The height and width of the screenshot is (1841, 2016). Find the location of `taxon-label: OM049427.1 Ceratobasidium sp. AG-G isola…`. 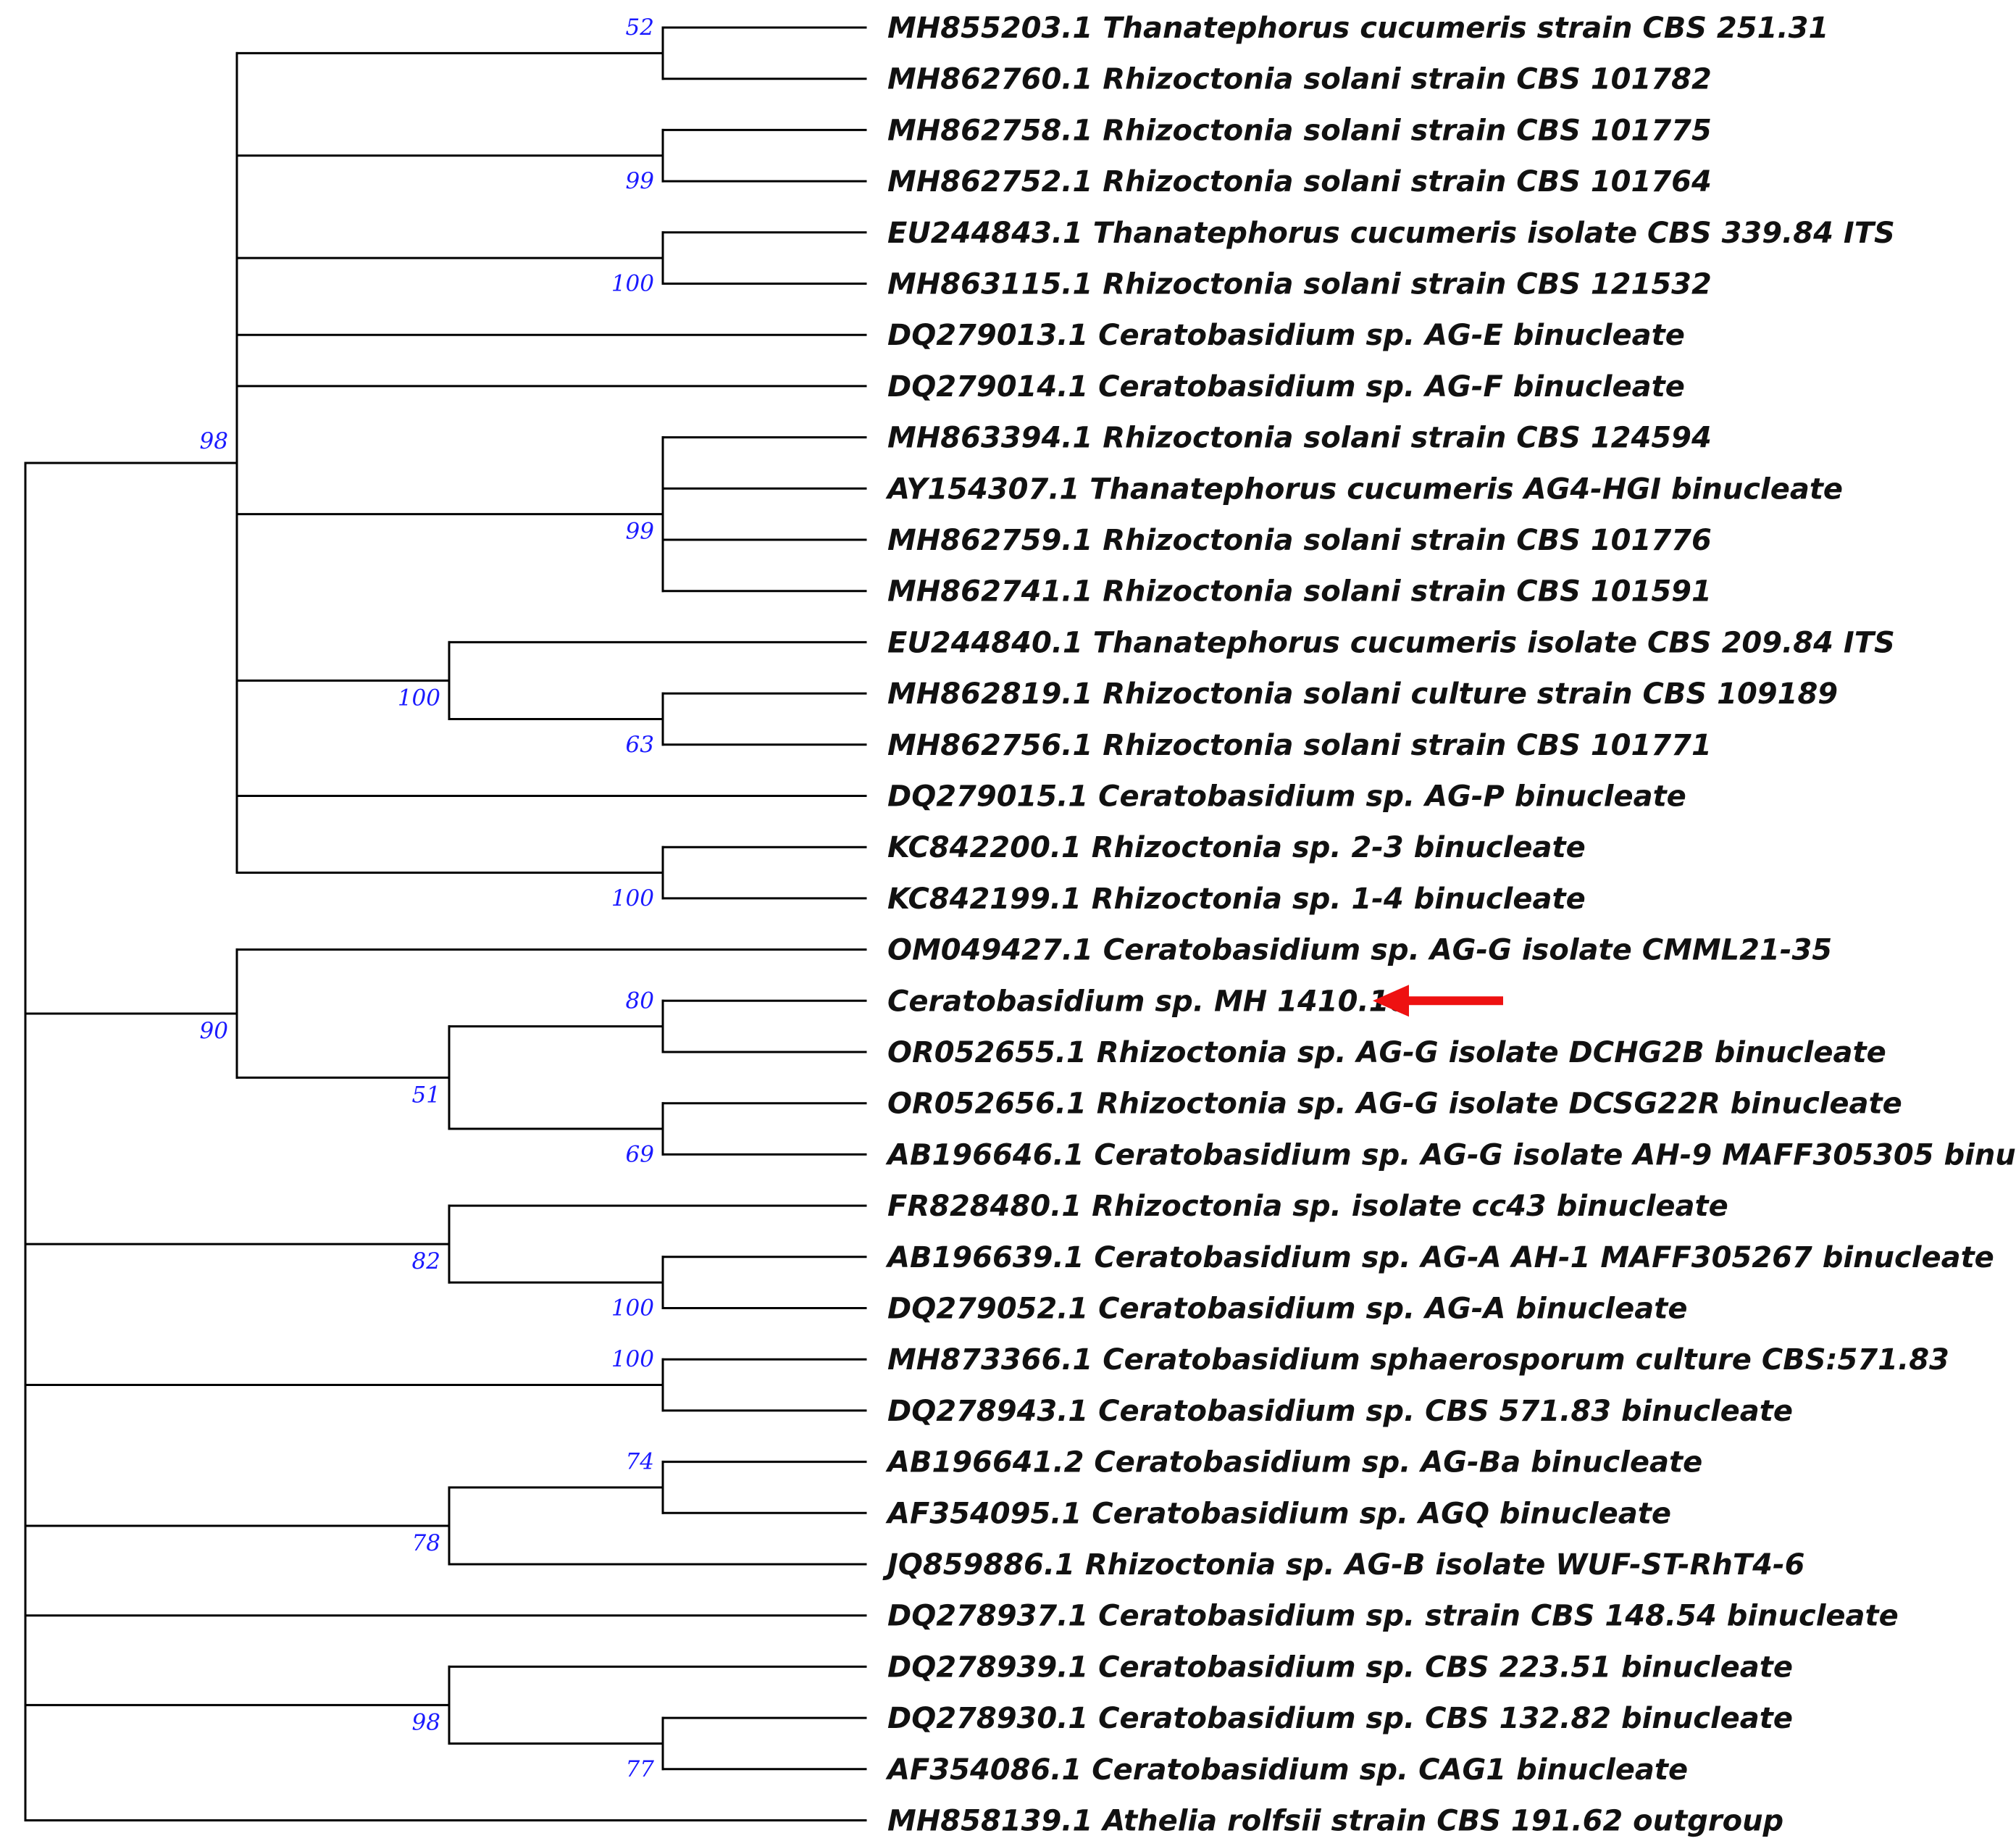

taxon-label: OM049427.1 Ceratobasidium sp. AG-G isola… is located at coordinates (1359, 950).